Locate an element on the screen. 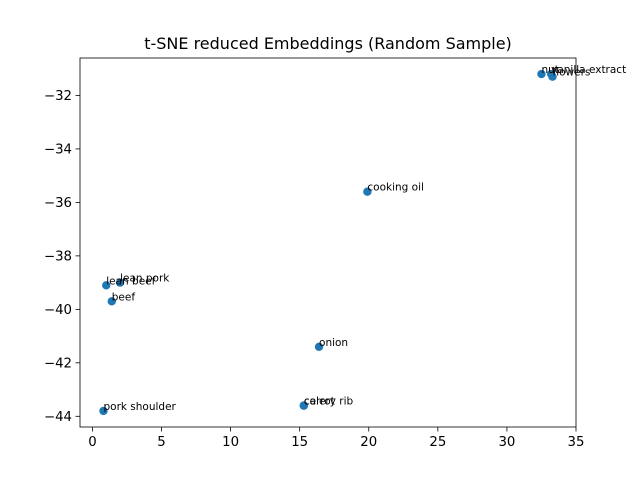 Image resolution: width=640 pixels, height=480 pixels. y-tick-label: −36 is located at coordinates (58, 203).